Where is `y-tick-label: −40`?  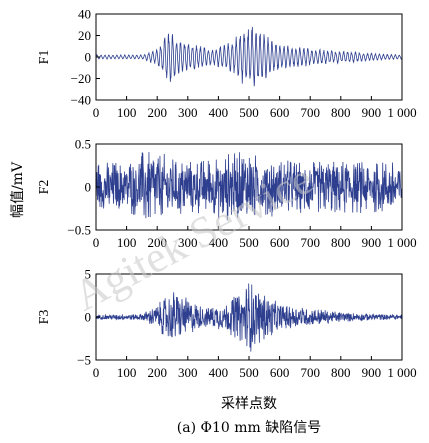 y-tick-label: −40 is located at coordinates (81, 100).